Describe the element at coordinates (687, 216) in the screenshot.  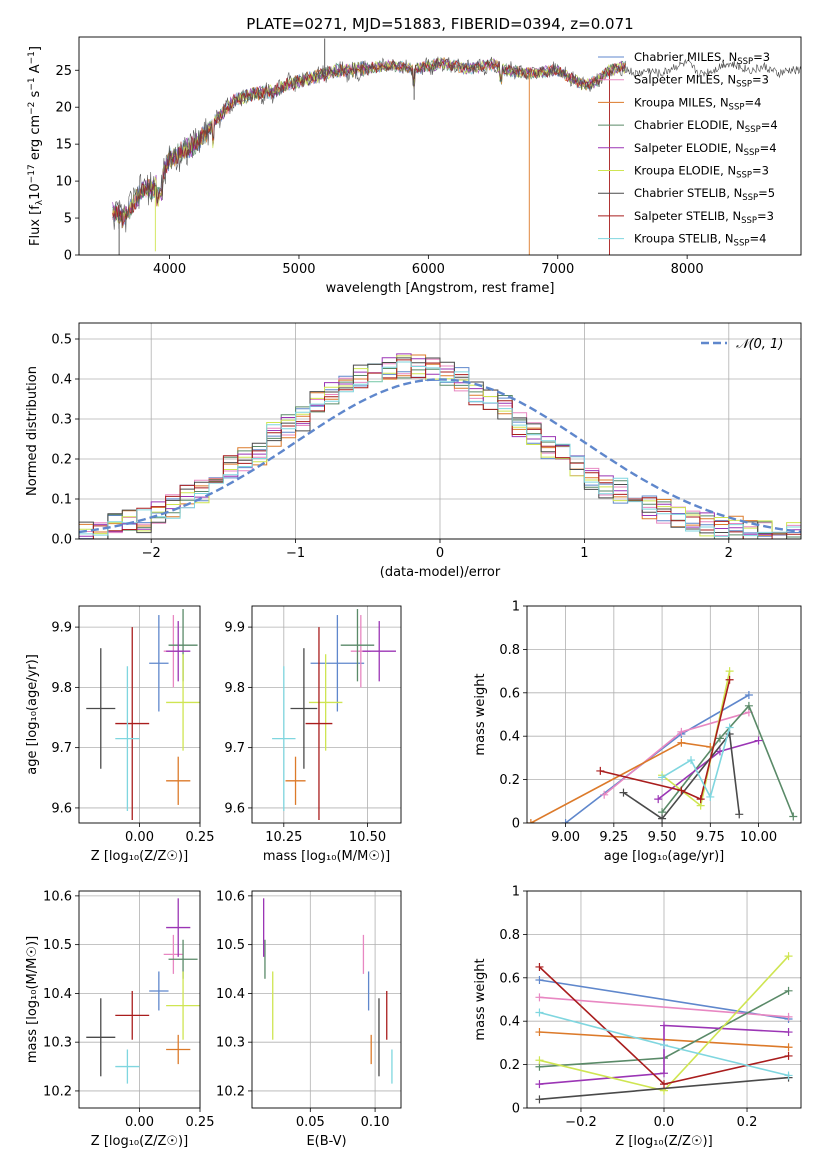
I see `legend-text: Salpeter STELIB, N` at that location.